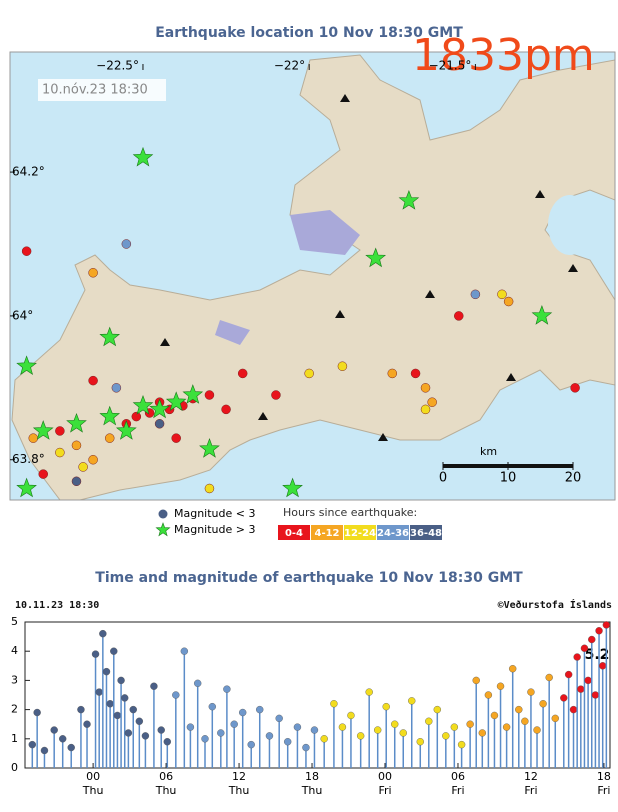 This screenshot has height=812, width=618. What do you see at coordinates (508, 478) in the screenshot?
I see `scale-tick-label: 10` at bounding box center [508, 478].